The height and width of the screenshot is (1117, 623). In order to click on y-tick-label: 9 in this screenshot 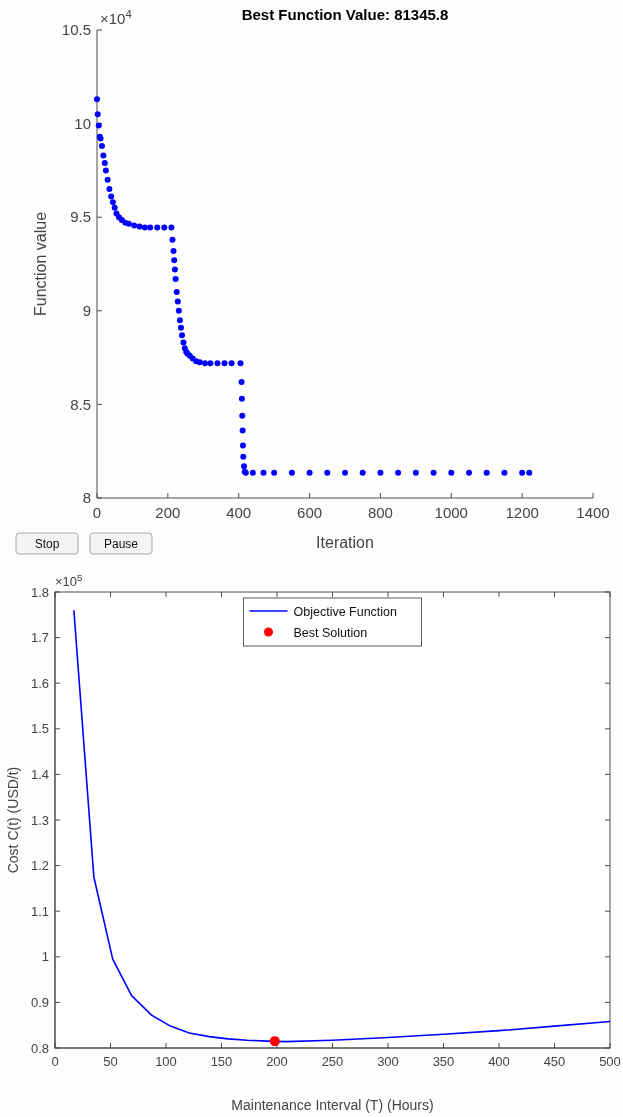, I will do `click(86, 311)`.